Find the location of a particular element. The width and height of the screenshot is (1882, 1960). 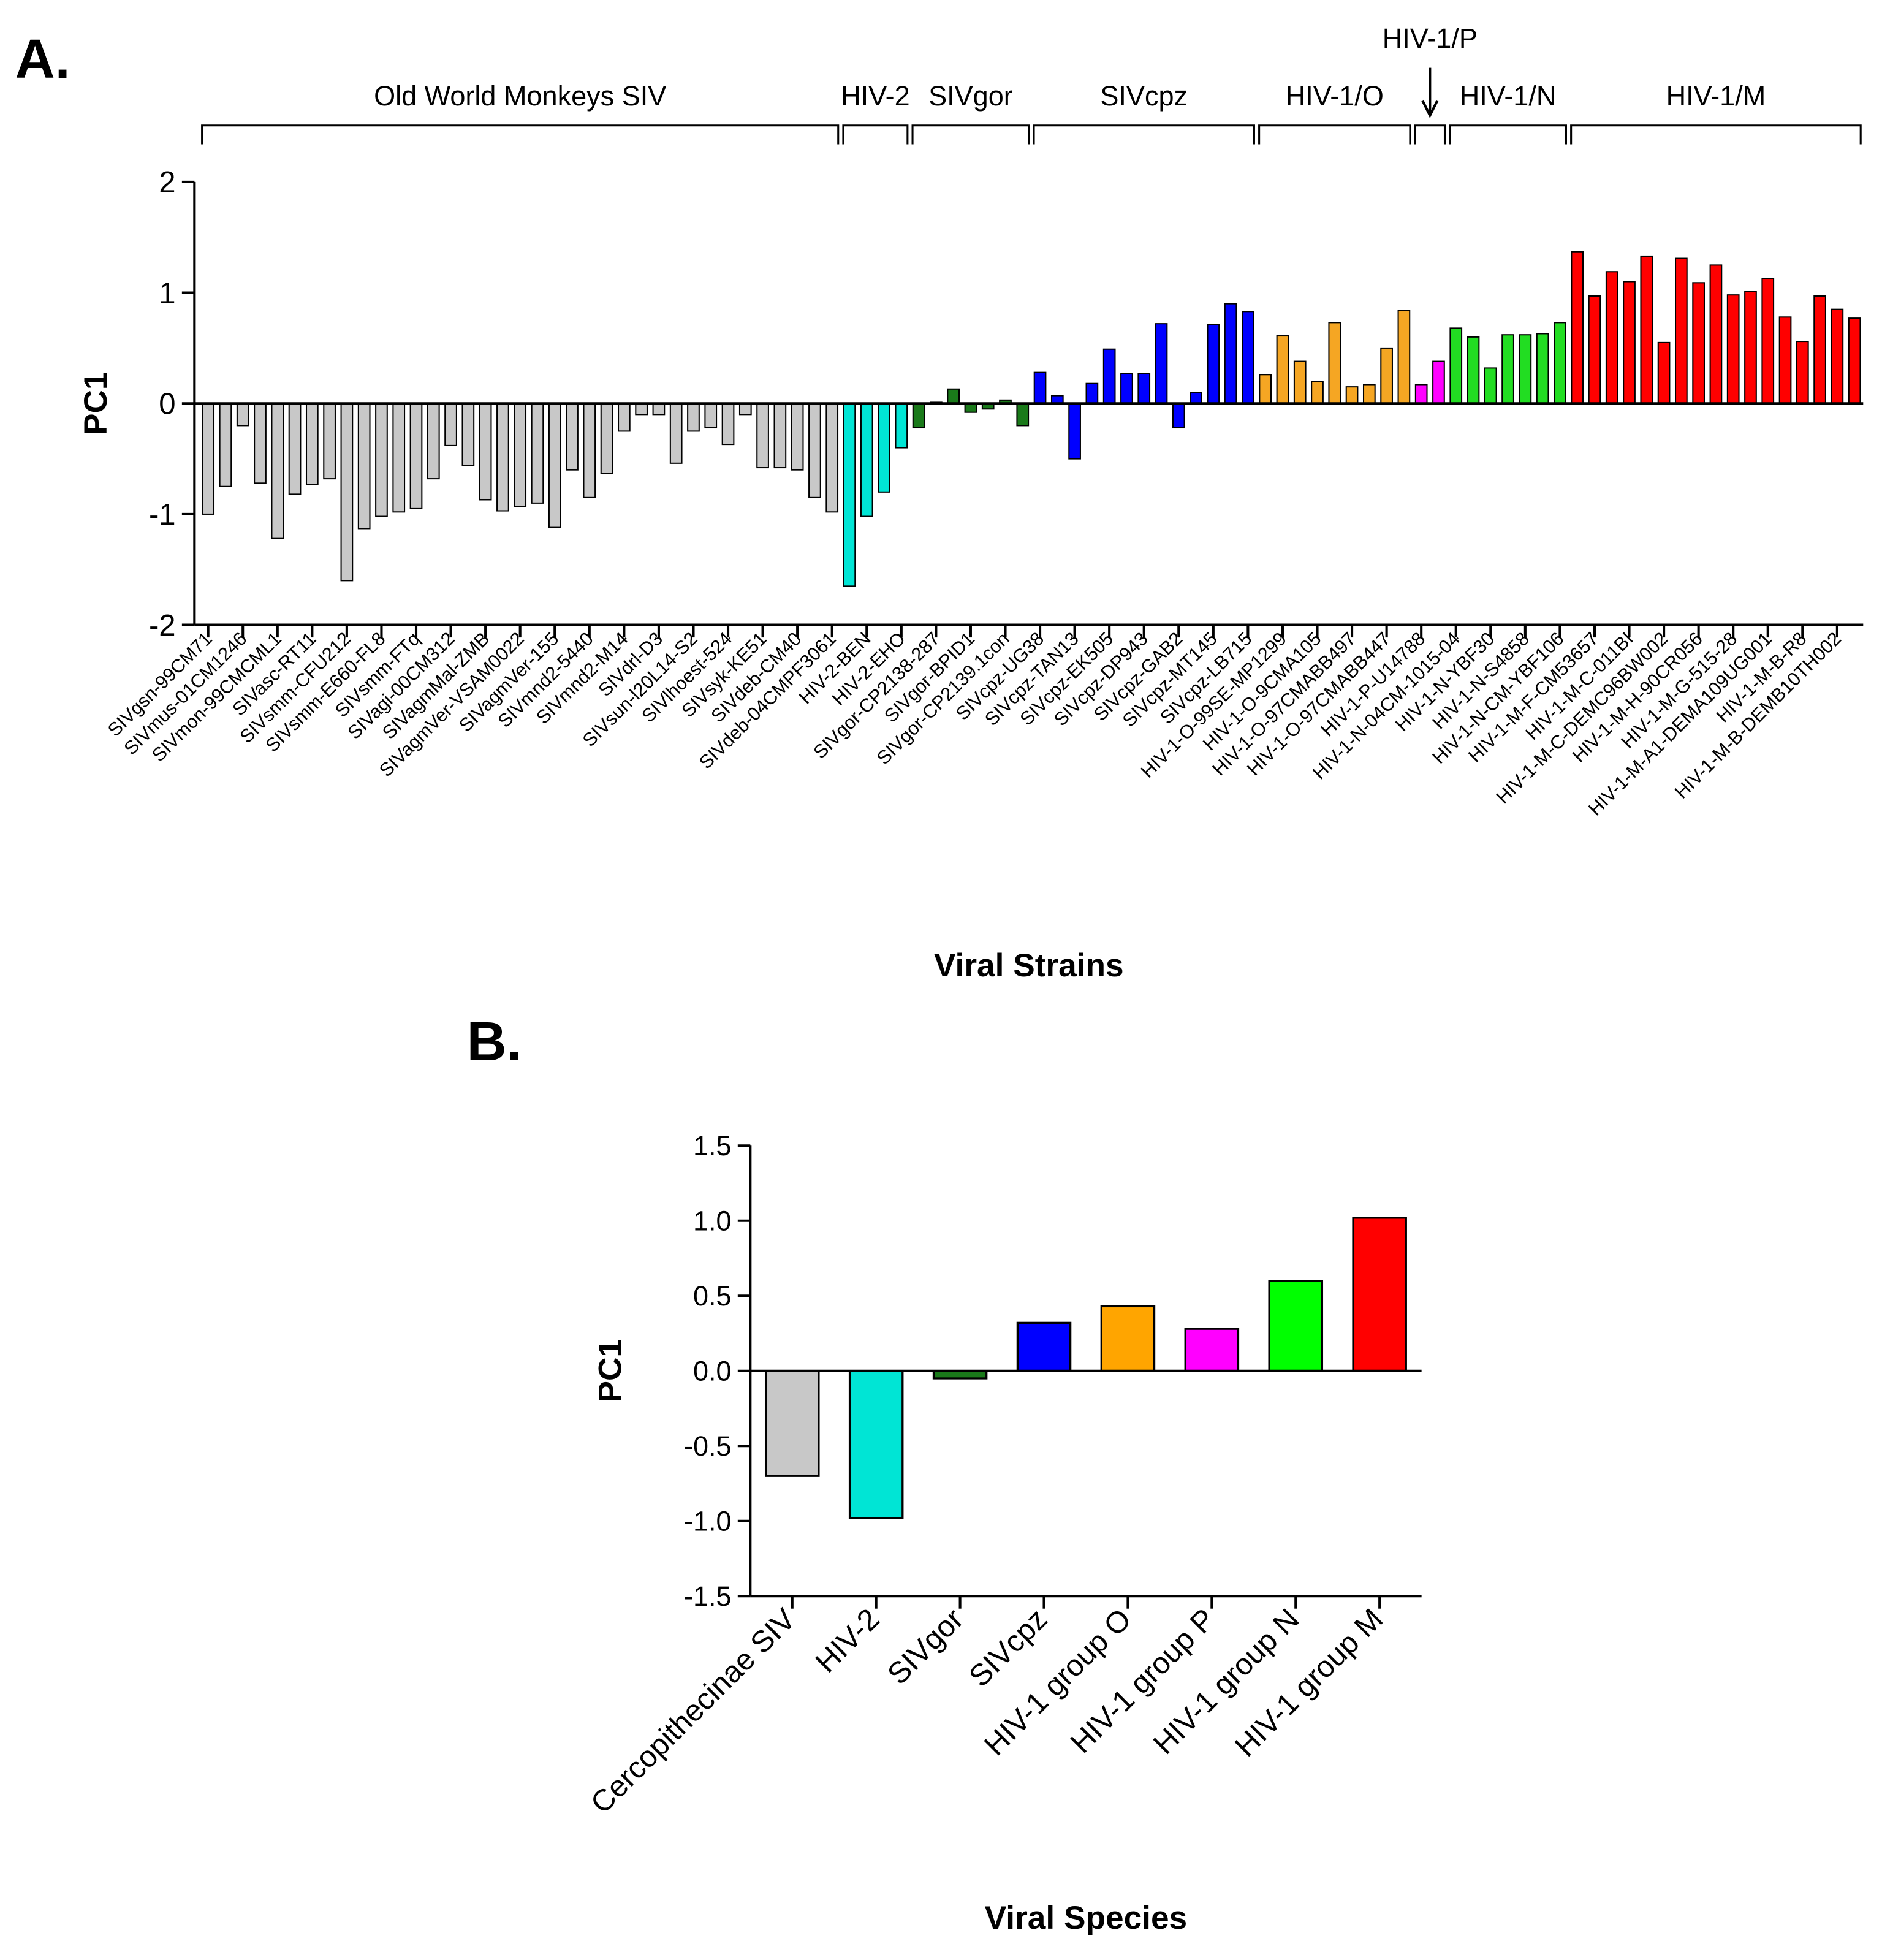

group-label: HIV-1/M is located at coordinates (1716, 96).